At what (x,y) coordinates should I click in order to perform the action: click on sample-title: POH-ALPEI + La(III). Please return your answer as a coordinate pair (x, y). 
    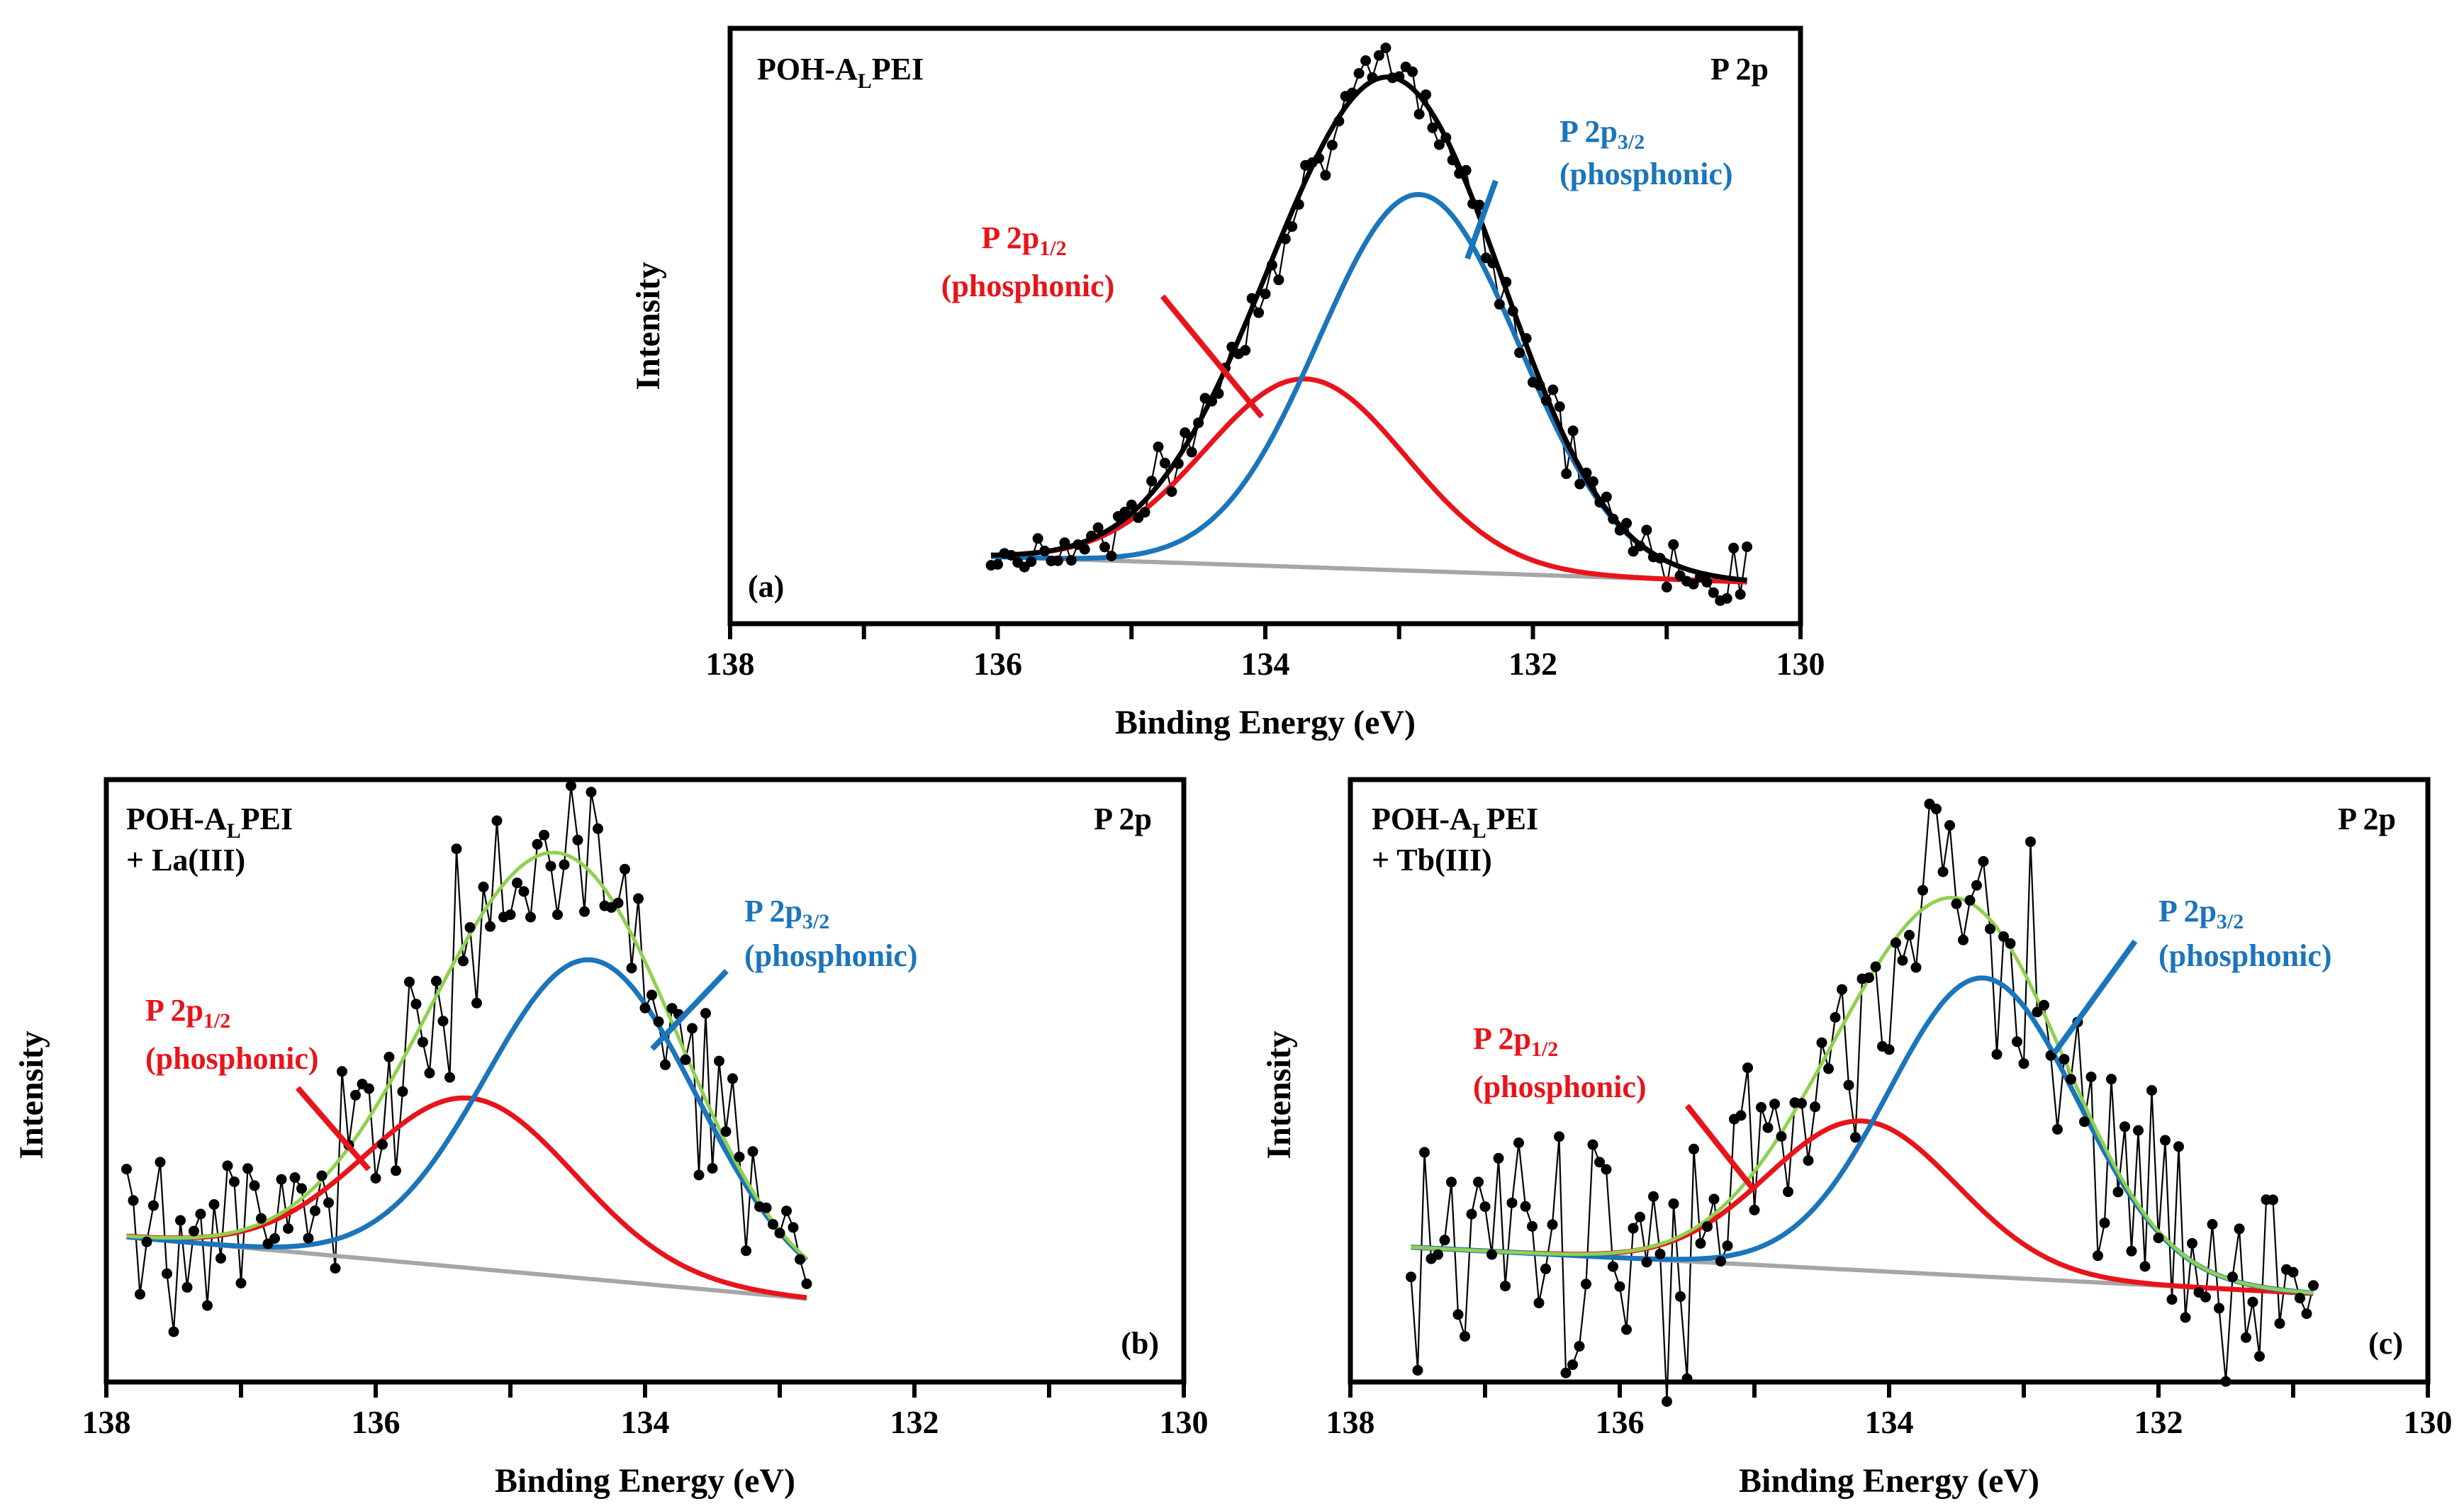
    Looking at the image, I should click on (213, 839).